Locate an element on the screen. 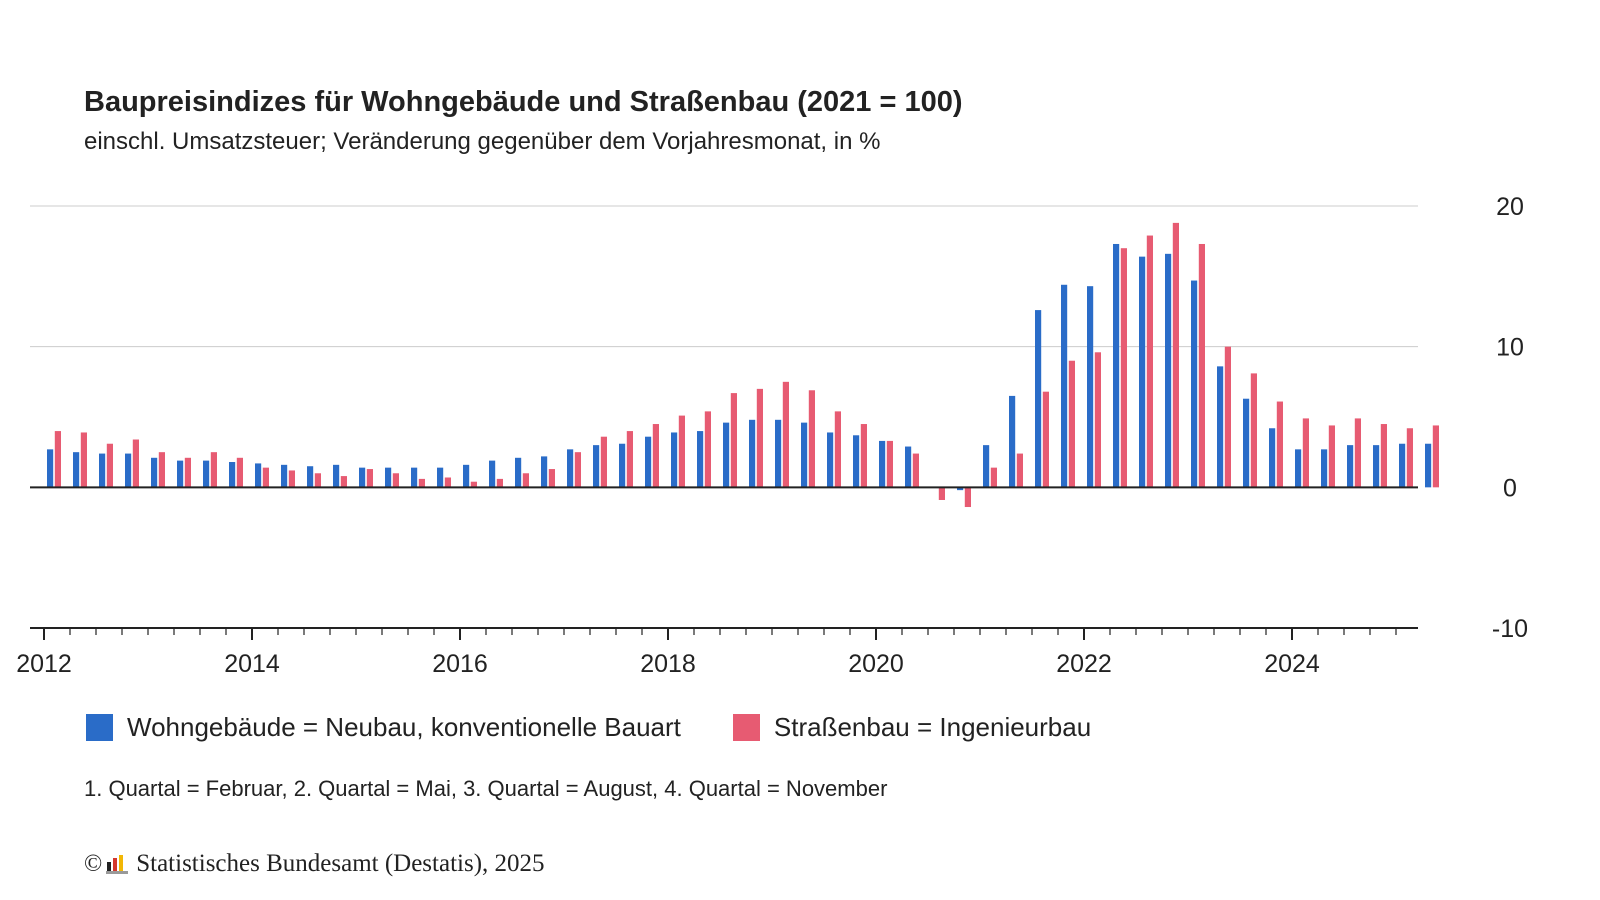 Image resolution: width=1600 pixels, height=900 pixels. legend-label-strassenbau: Straßenbau = Ingenieurbau is located at coordinates (932, 727).